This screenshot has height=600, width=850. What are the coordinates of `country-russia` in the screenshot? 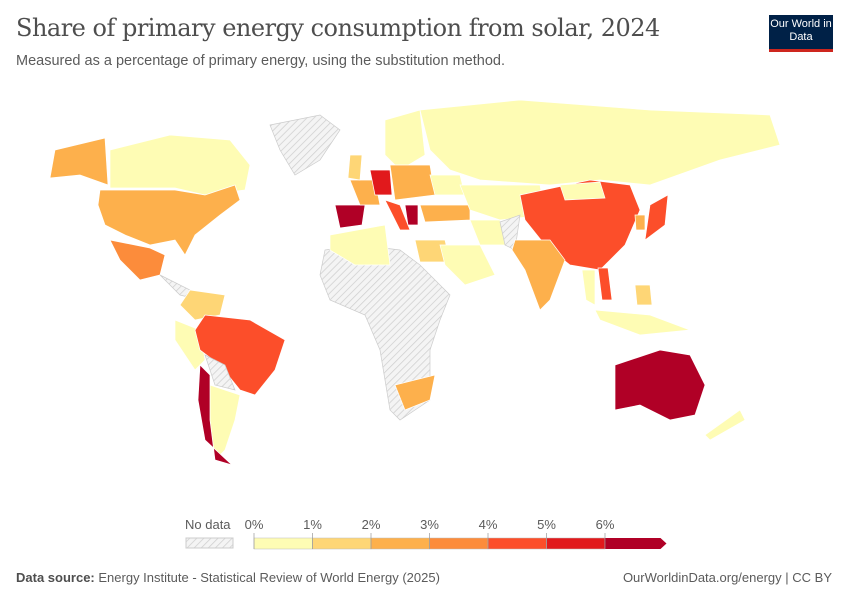 It's located at (600, 143).